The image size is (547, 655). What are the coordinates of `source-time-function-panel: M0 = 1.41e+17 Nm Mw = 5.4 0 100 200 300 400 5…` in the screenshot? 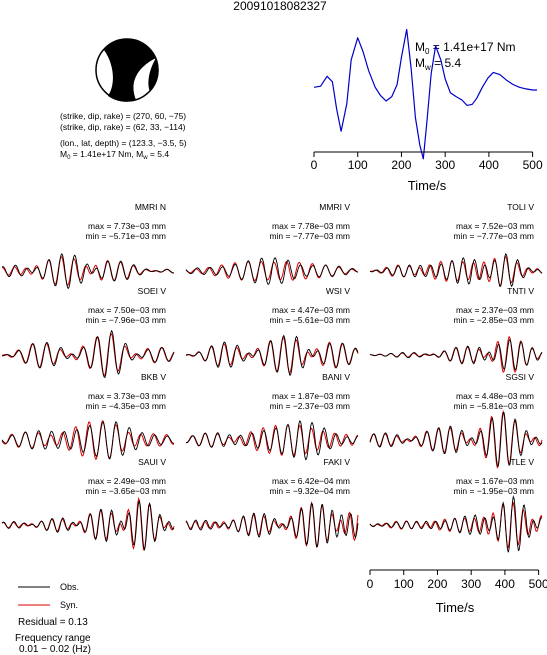 It's located at (427, 110).